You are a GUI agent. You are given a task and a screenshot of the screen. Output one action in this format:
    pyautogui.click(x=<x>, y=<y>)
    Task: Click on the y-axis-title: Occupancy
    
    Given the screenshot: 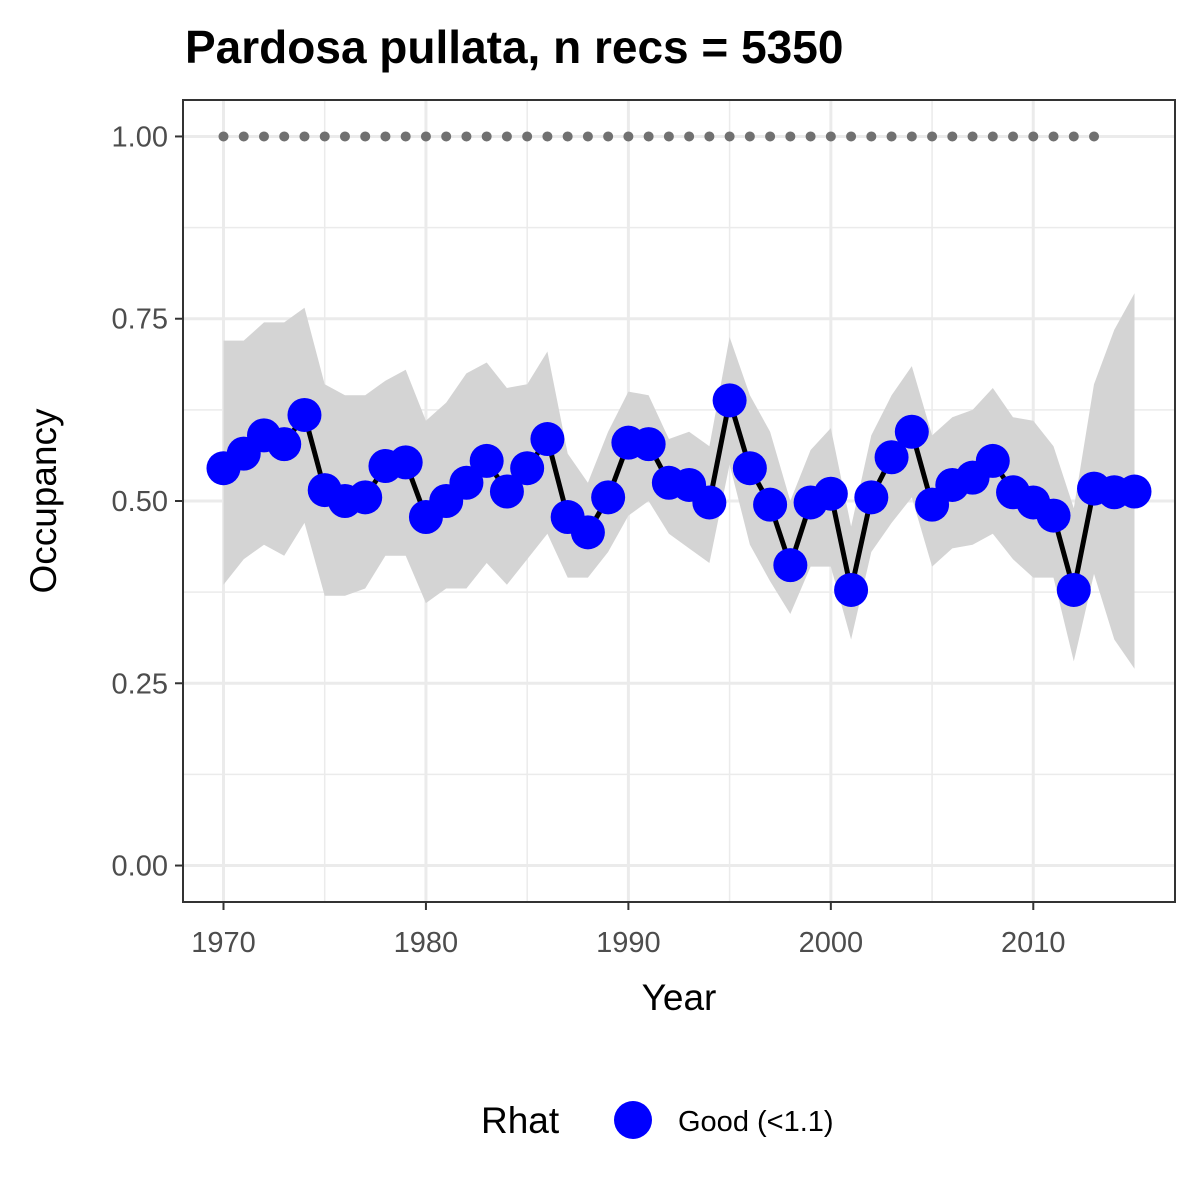 What is the action you would take?
    pyautogui.click(x=43, y=501)
    